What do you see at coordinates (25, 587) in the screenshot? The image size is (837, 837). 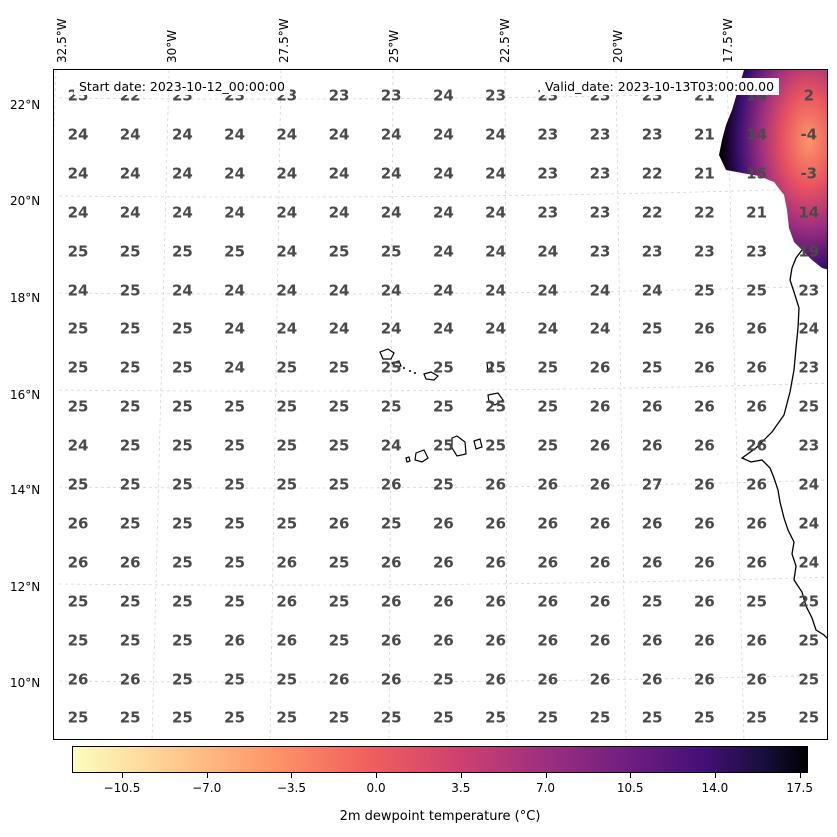 I see `lat-label: 12°N` at bounding box center [25, 587].